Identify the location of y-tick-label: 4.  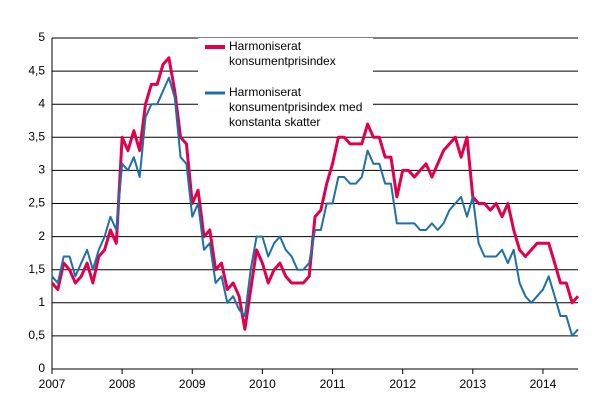
(41, 103).